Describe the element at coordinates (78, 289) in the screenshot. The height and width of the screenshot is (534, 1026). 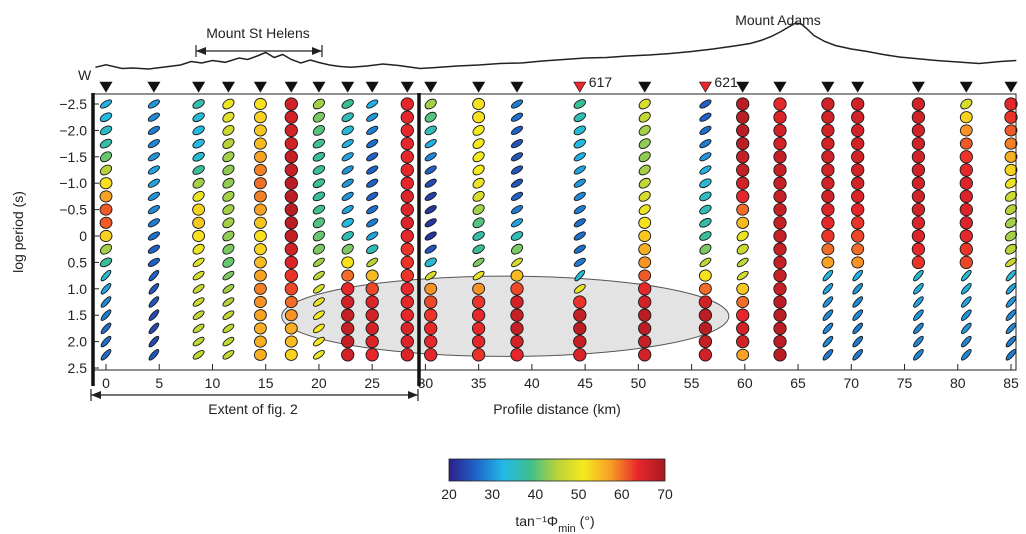
I see `y-tick-label: 1.0` at that location.